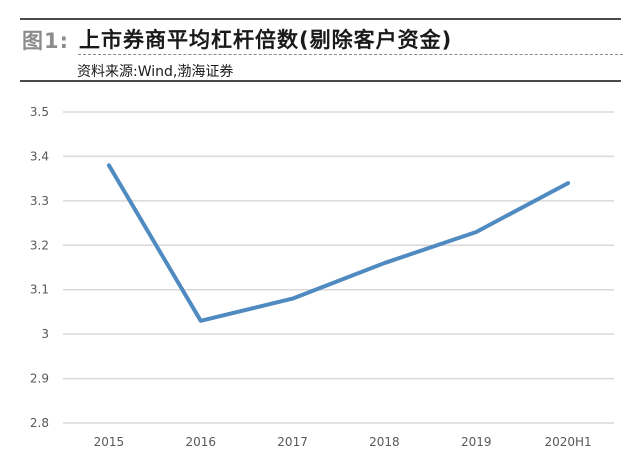 Image resolution: width=640 pixels, height=468 pixels. What do you see at coordinates (39, 267) in the screenshot?
I see `y-axis-ticks: 3.5 3.4 3.3 3.2 3.1 3 2.9 2.8` at bounding box center [39, 267].